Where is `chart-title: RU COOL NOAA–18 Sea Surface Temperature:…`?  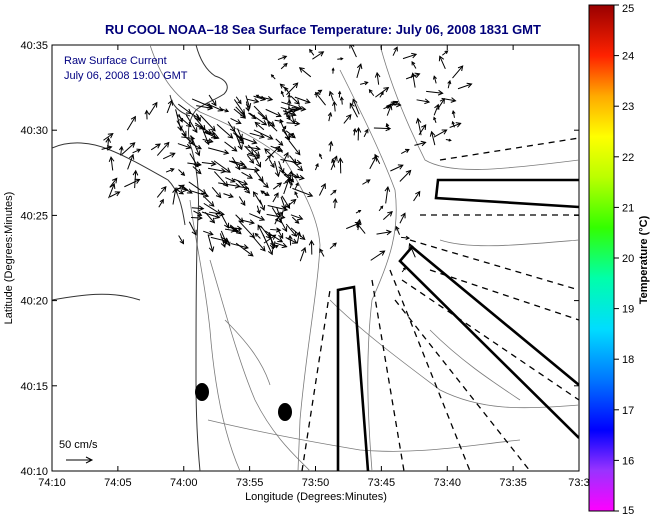
chart-title: RU COOL NOAA–18 Sea Surface Temperature:… is located at coordinates (323, 29).